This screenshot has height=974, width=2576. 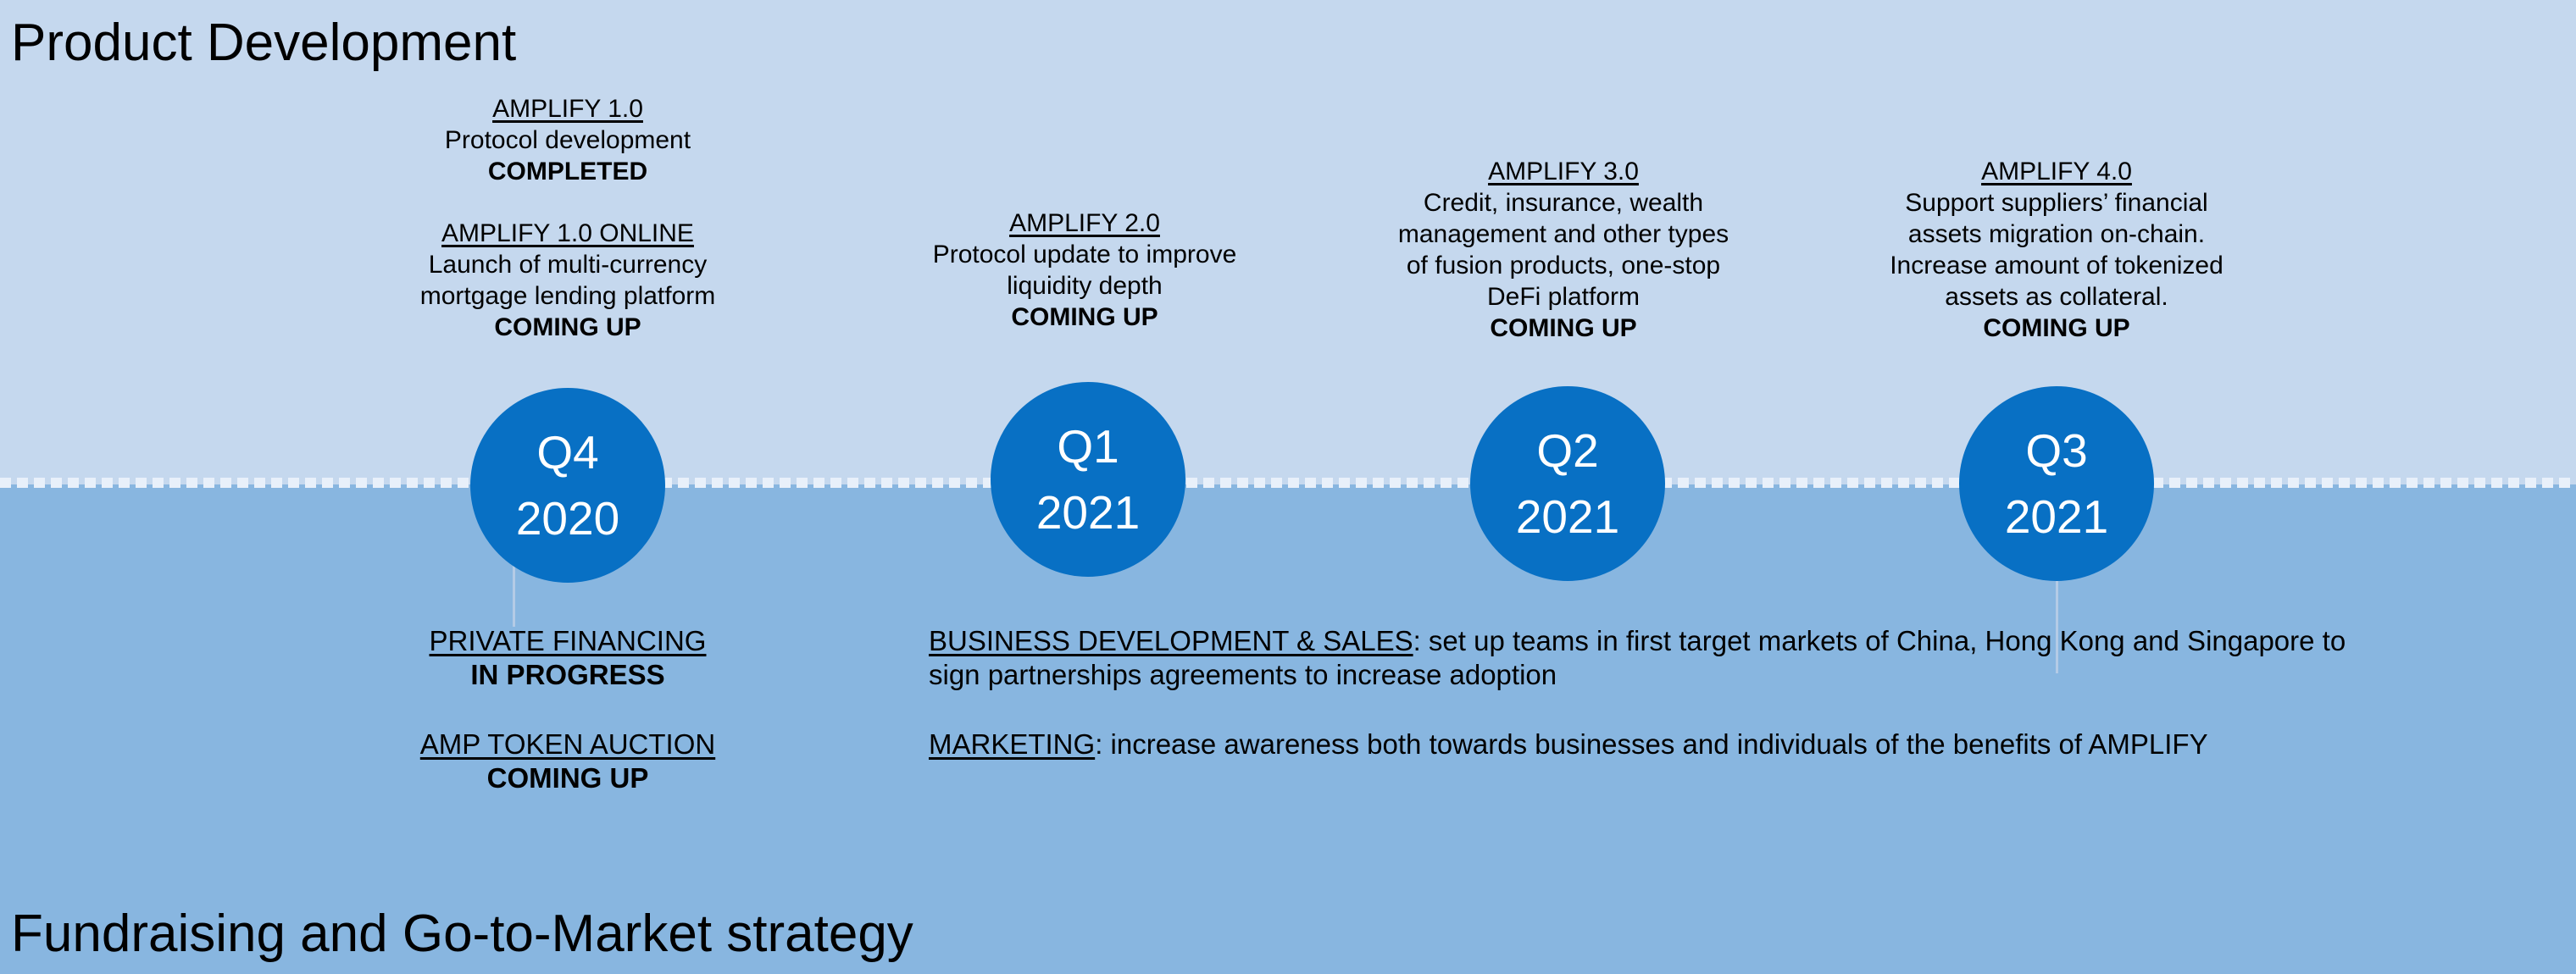 What do you see at coordinates (1563, 234) in the screenshot?
I see `milestone-description: management and other types` at bounding box center [1563, 234].